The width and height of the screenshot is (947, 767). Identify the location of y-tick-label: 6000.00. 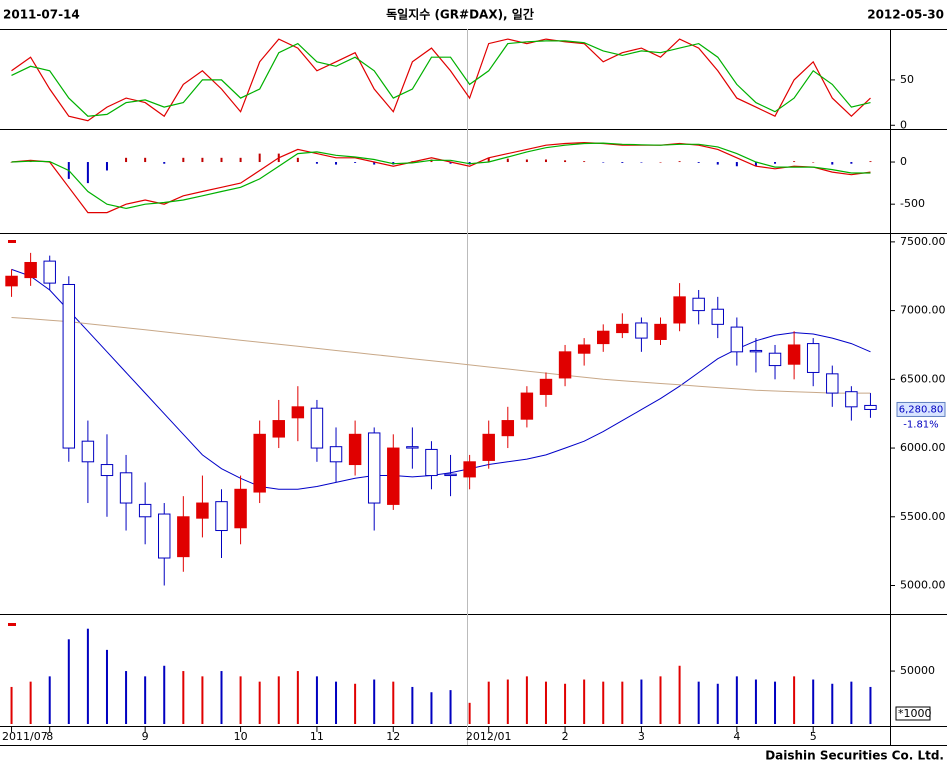
(923, 447).